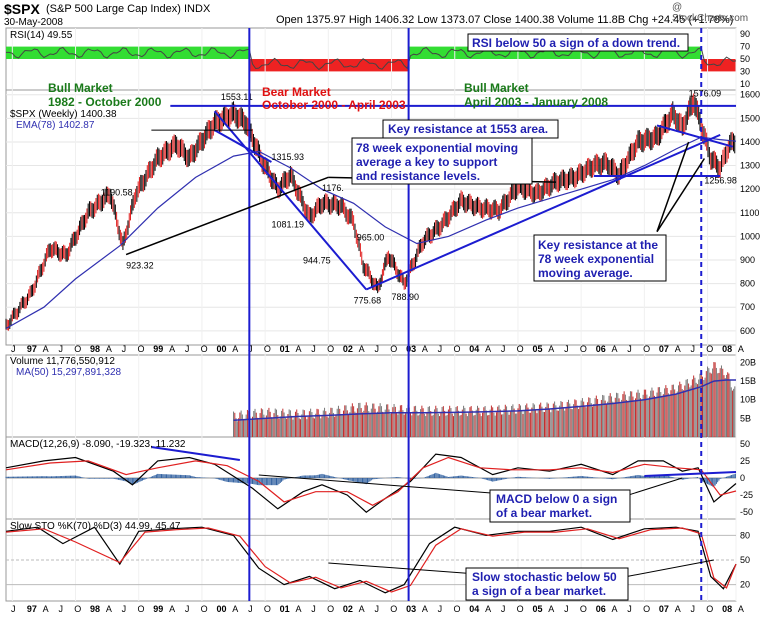 The width and height of the screenshot is (760, 617). What do you see at coordinates (750, 95) in the screenshot?
I see `price-tick-1600: 1600` at bounding box center [750, 95].